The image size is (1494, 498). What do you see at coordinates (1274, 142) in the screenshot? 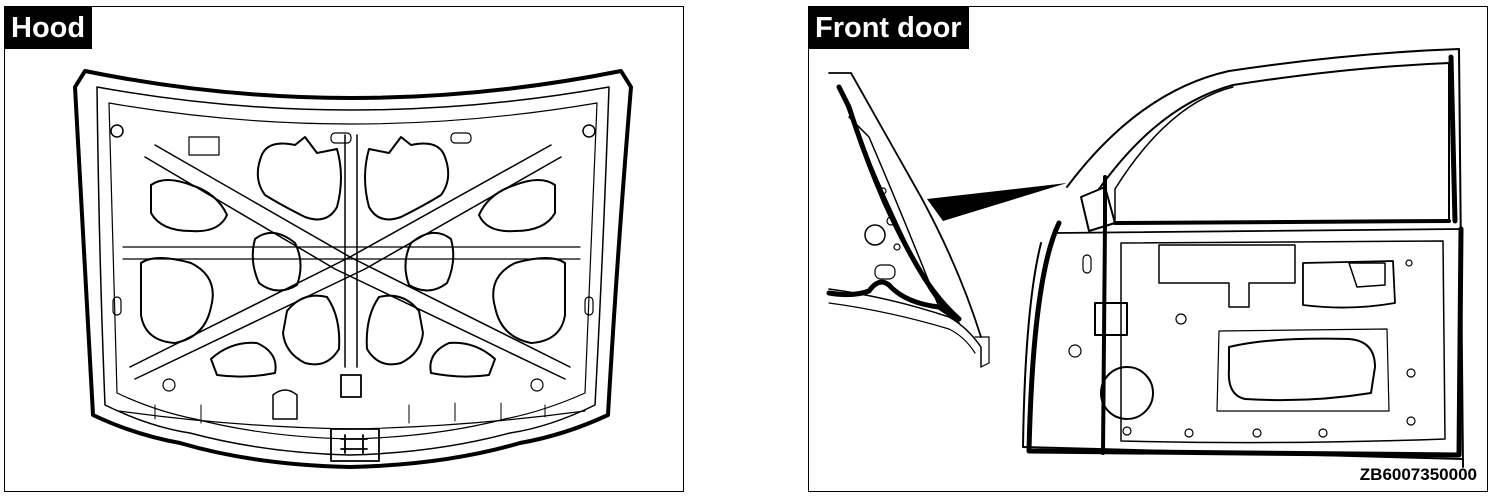
I see `door-window-frame-inner` at bounding box center [1274, 142].